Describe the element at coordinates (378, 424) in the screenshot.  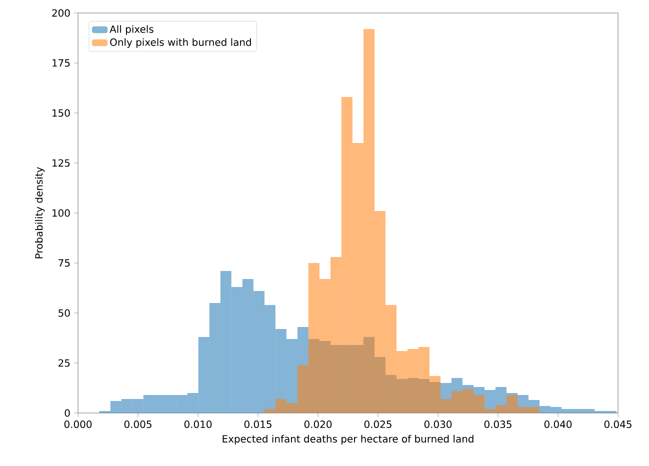
I see `x-tick-label: 0.025` at that location.